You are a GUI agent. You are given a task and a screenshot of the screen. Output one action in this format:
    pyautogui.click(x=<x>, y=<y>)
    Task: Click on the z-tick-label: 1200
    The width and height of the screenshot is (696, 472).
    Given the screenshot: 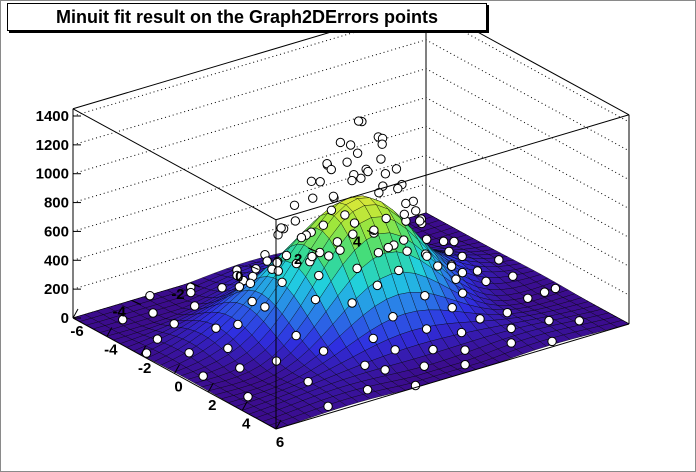 What is the action you would take?
    pyautogui.click(x=52, y=145)
    